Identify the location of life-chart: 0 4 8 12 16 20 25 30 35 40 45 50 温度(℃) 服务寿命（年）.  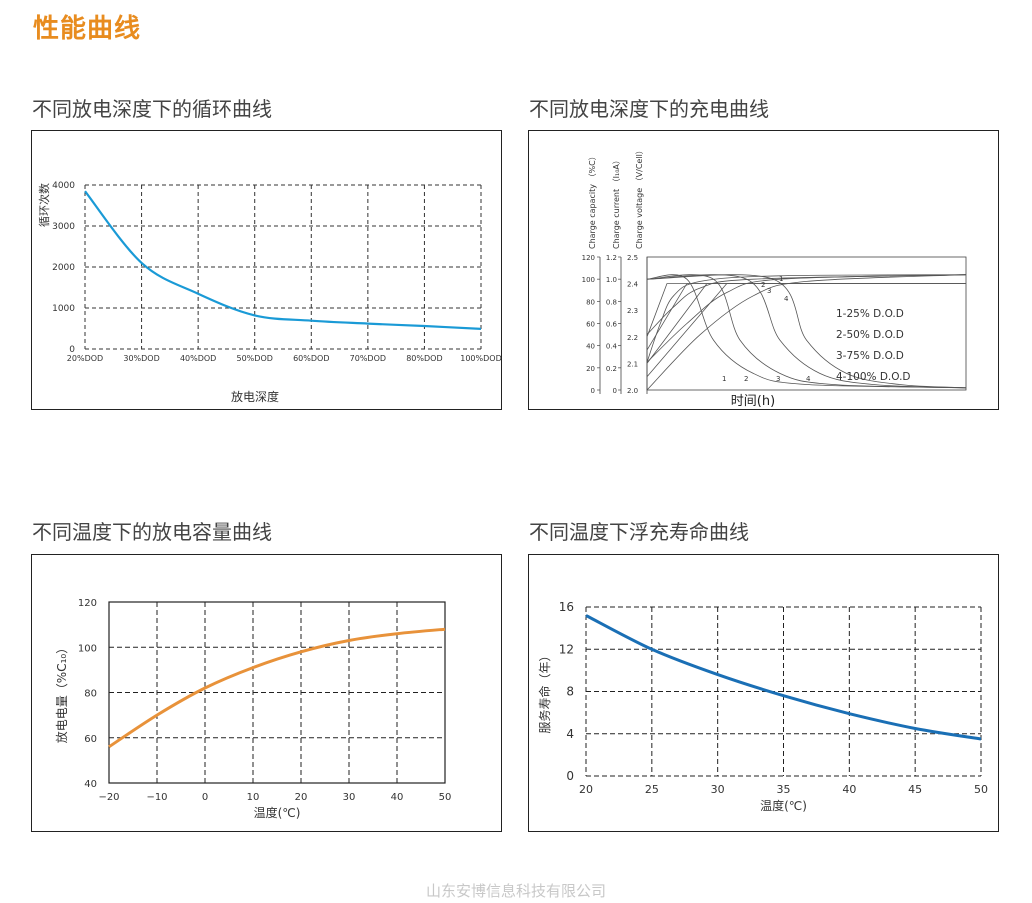
(762, 706).